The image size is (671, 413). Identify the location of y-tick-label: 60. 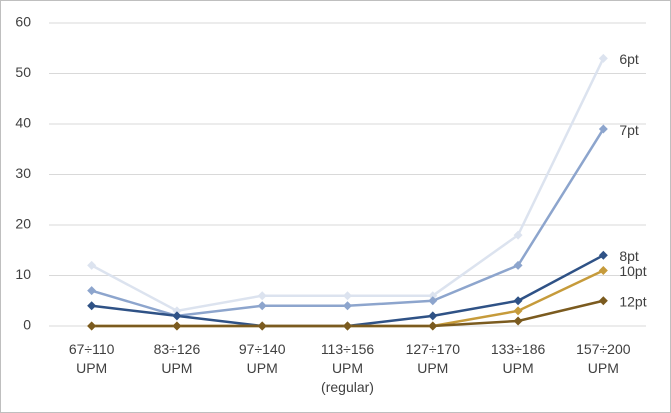
(23, 22).